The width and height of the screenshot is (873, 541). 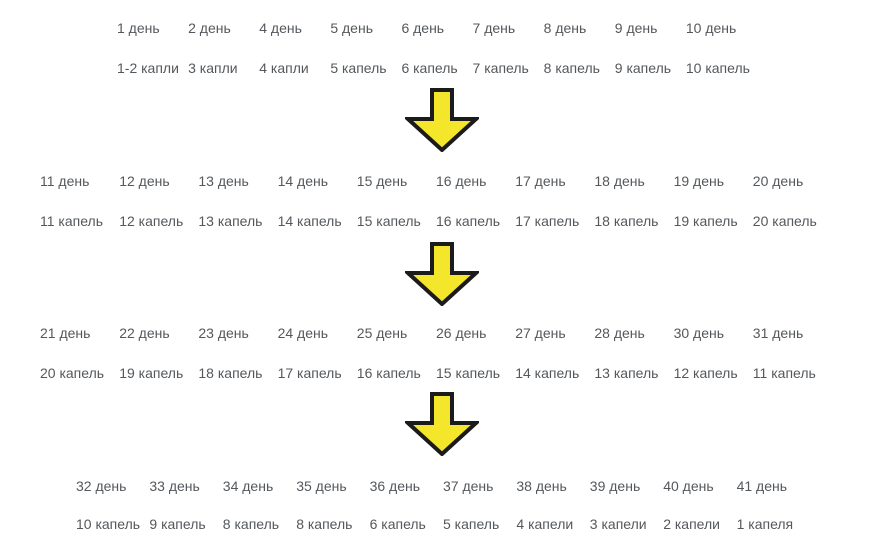 What do you see at coordinates (691, 524) in the screenshot?
I see `drops-label: 2 капели` at bounding box center [691, 524].